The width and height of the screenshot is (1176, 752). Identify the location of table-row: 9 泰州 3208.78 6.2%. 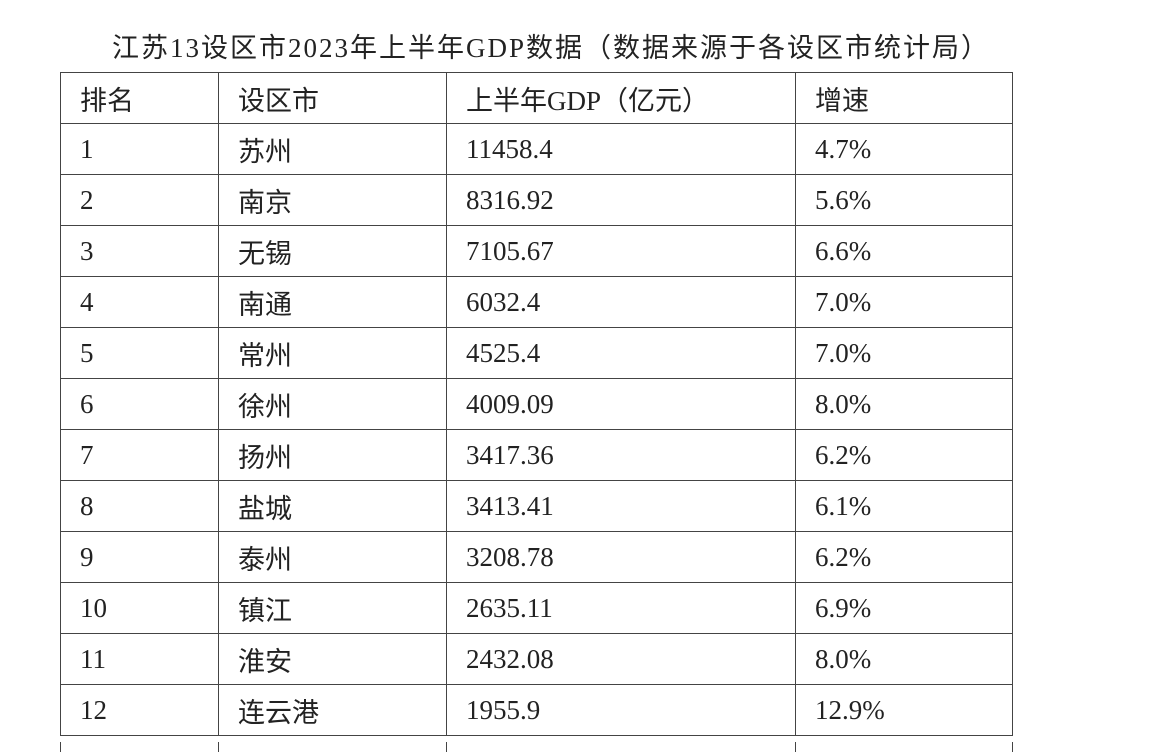
(536, 557).